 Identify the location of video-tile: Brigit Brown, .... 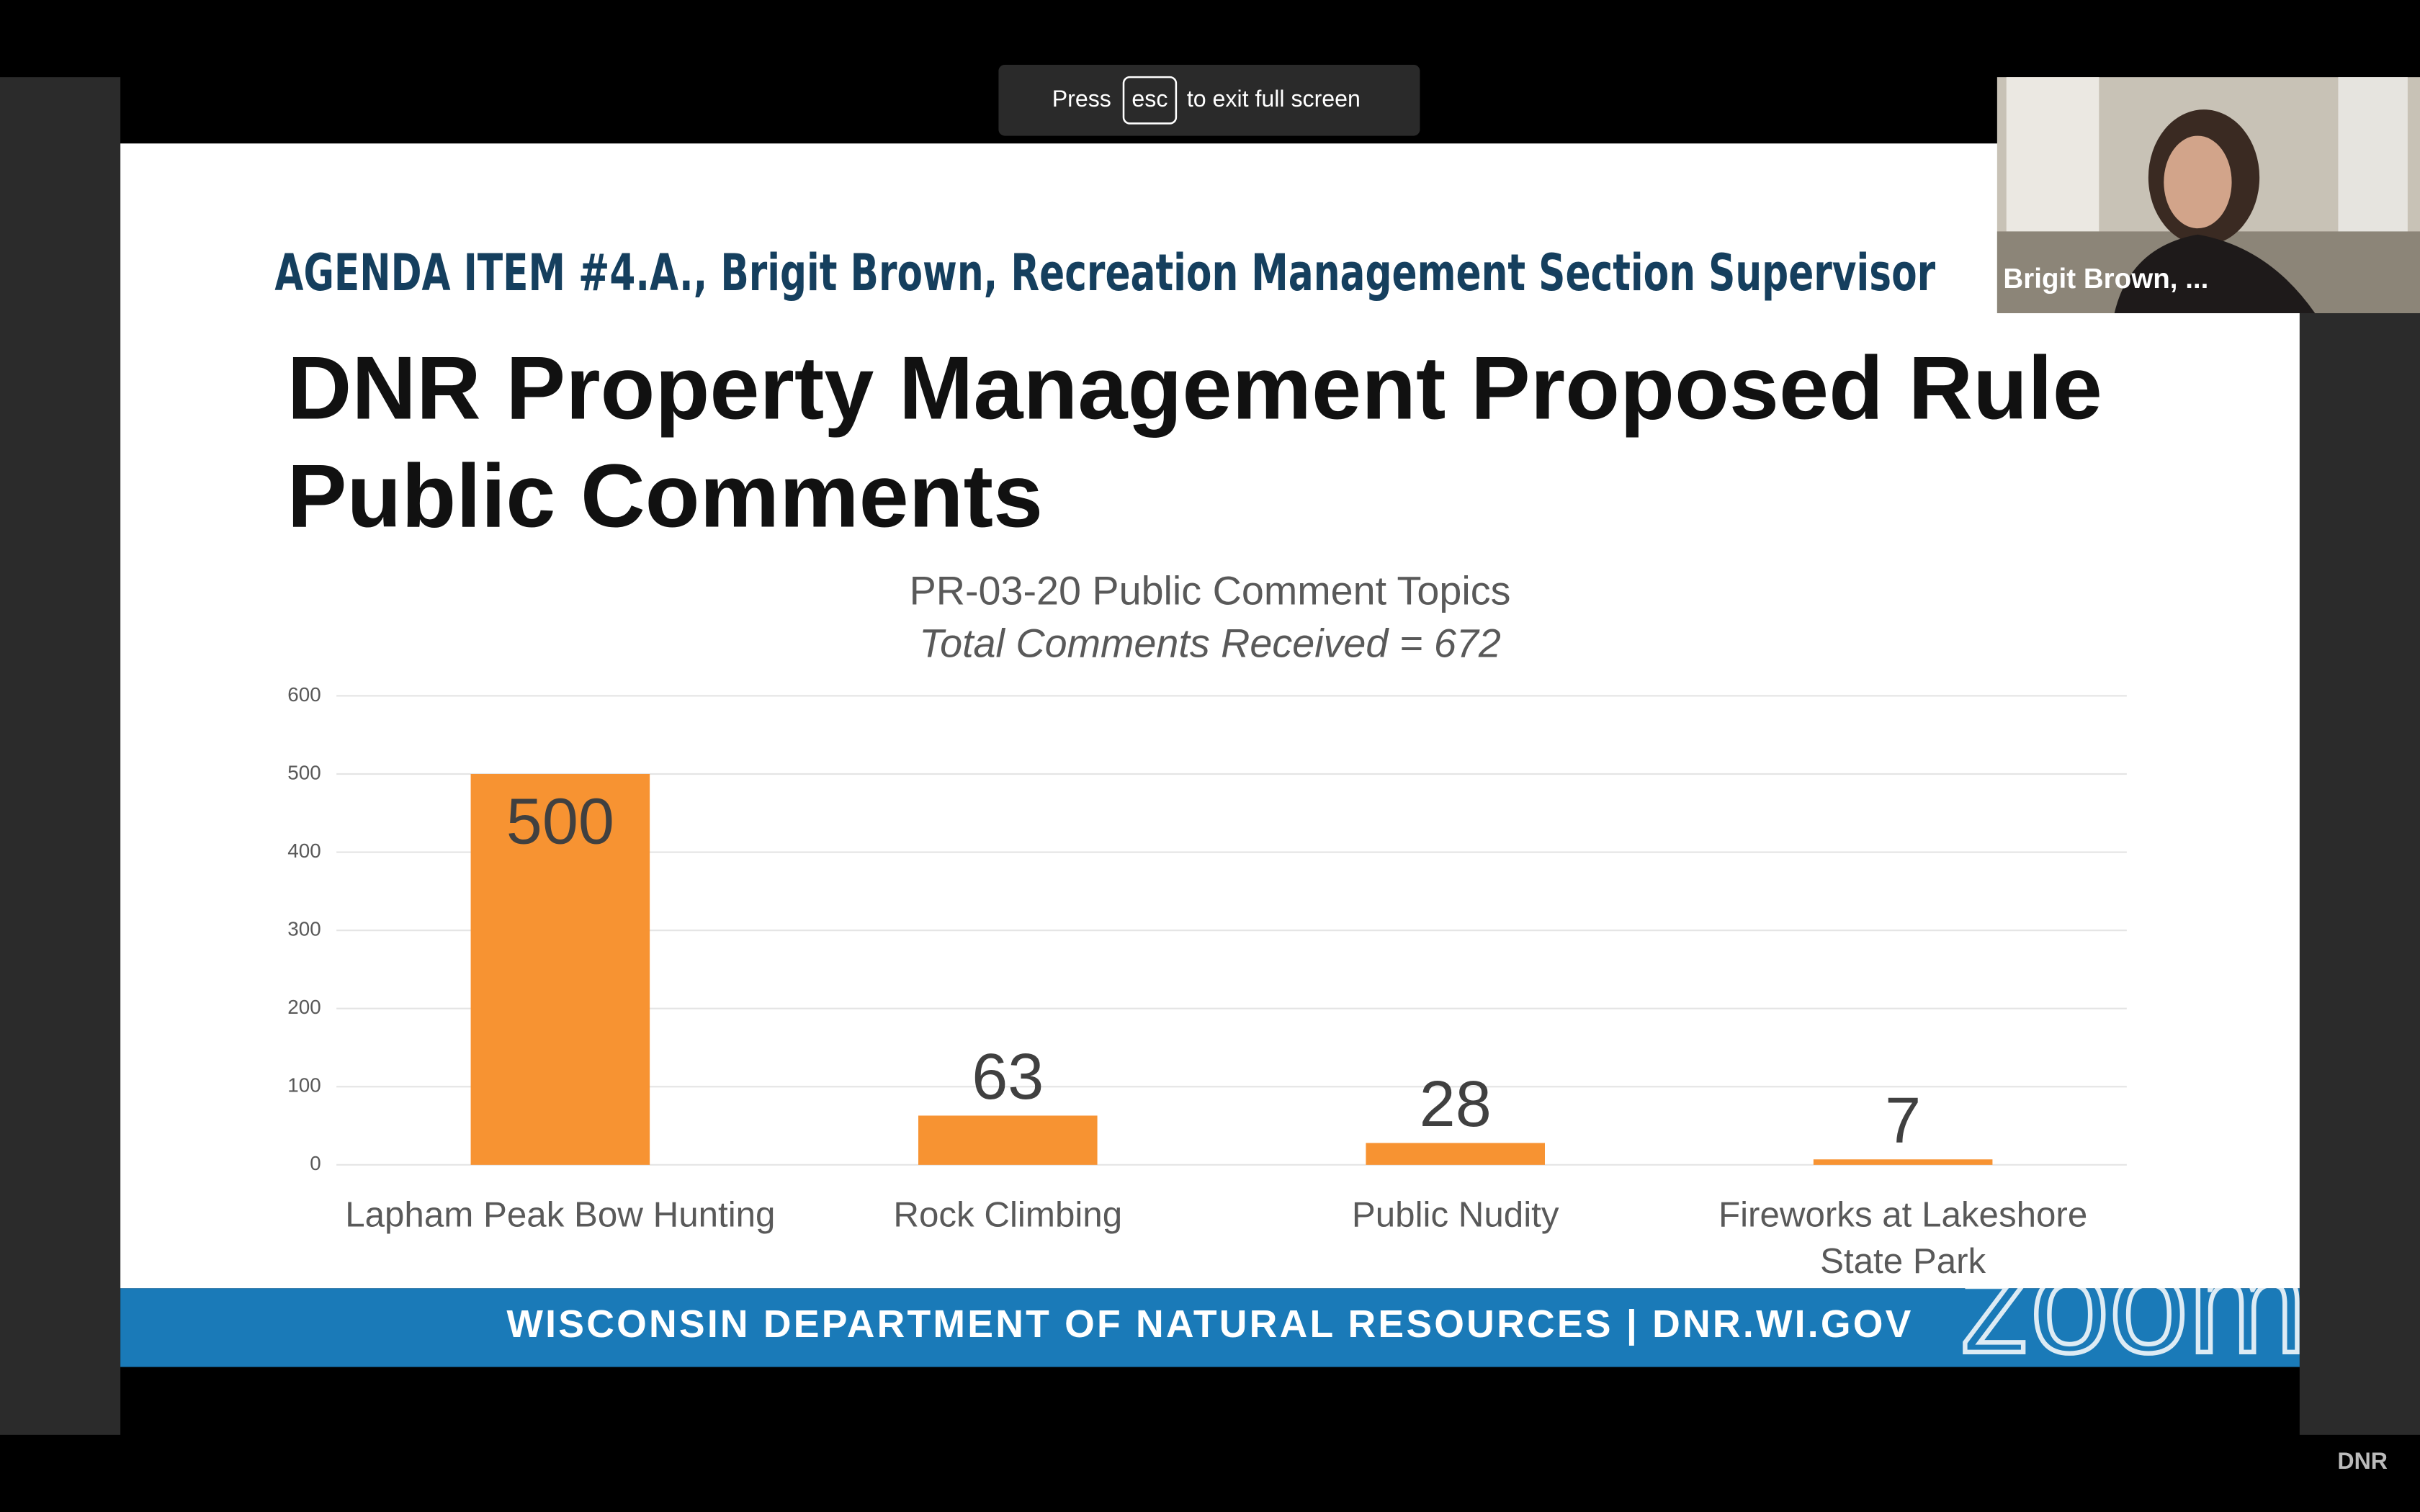
(2208, 195).